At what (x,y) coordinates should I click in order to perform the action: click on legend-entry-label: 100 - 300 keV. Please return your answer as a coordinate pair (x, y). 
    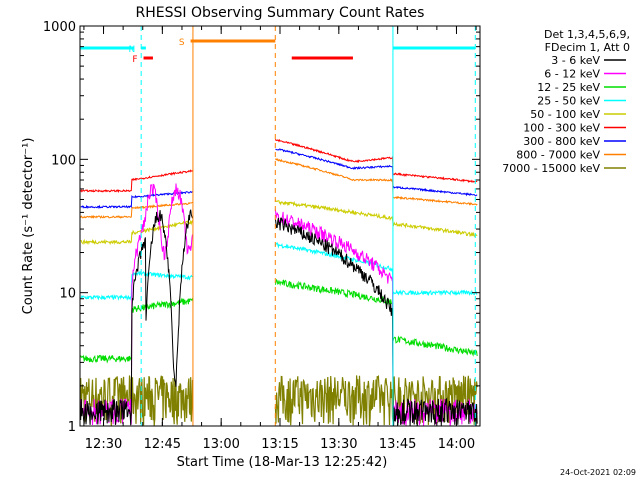
    Looking at the image, I should click on (561, 128).